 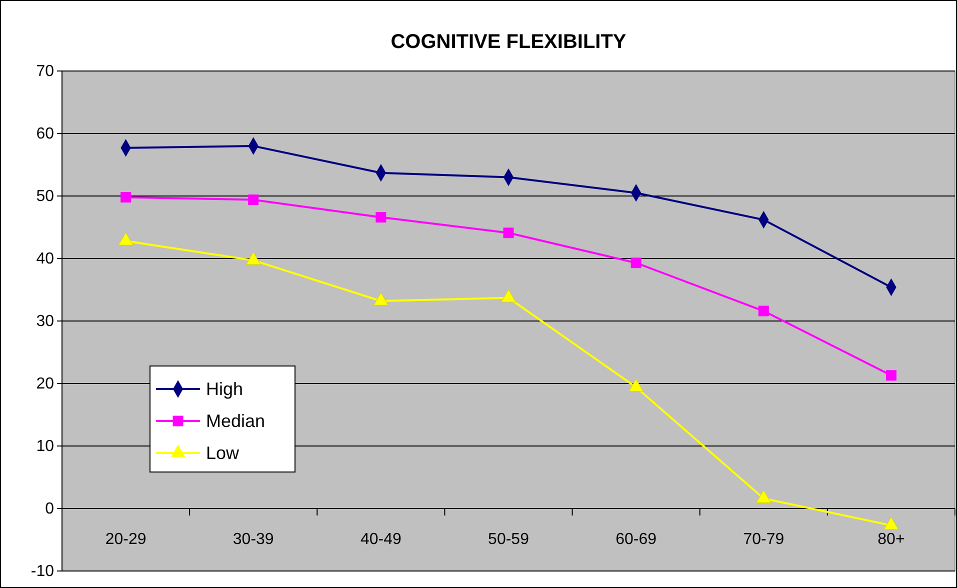 I want to click on x-tick-label: 60-69, so click(x=636, y=539).